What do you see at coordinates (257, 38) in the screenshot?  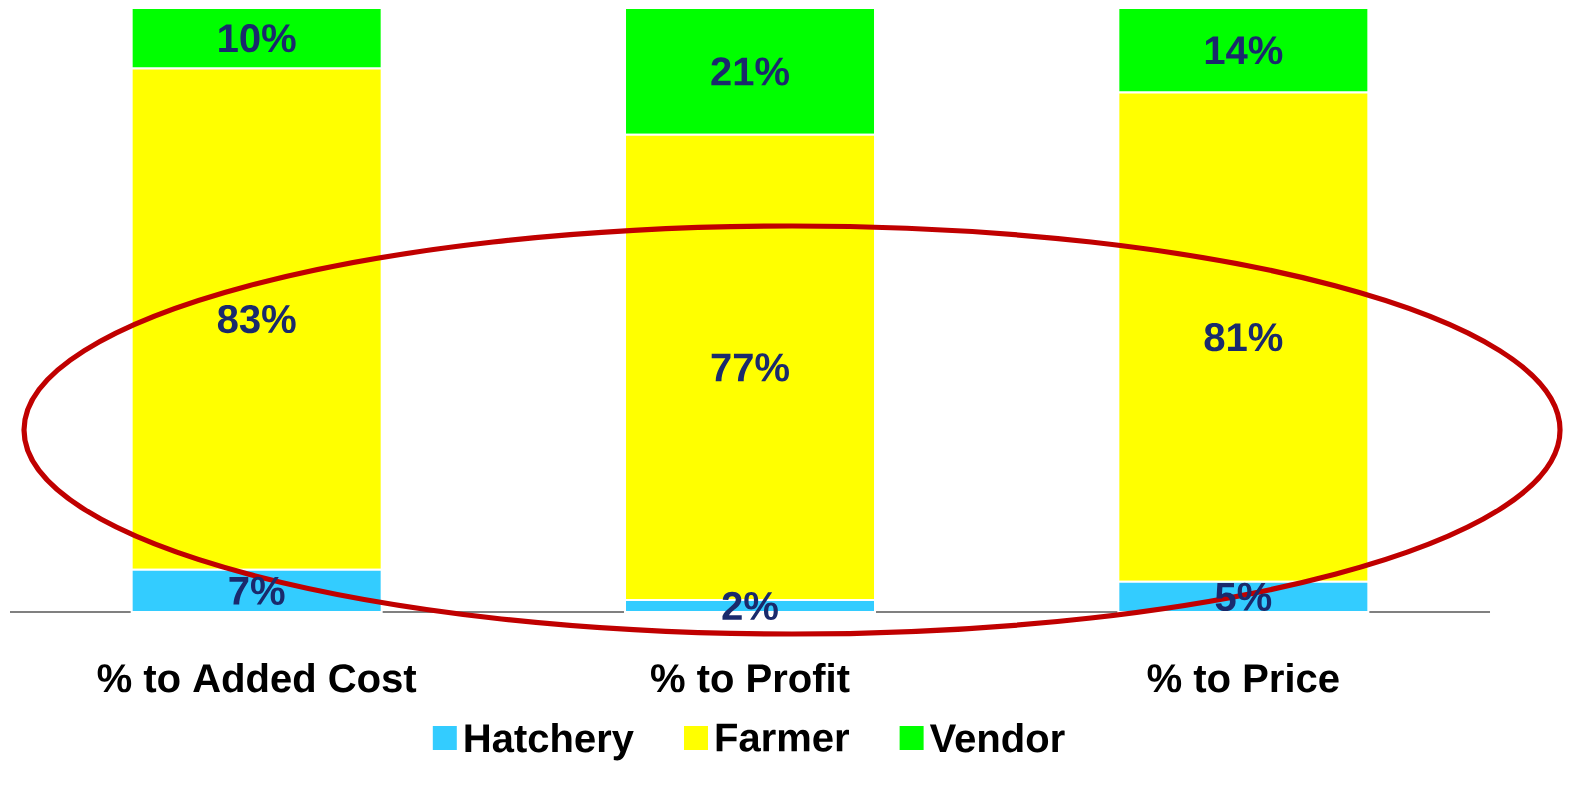 I see `data-label: 10%` at bounding box center [257, 38].